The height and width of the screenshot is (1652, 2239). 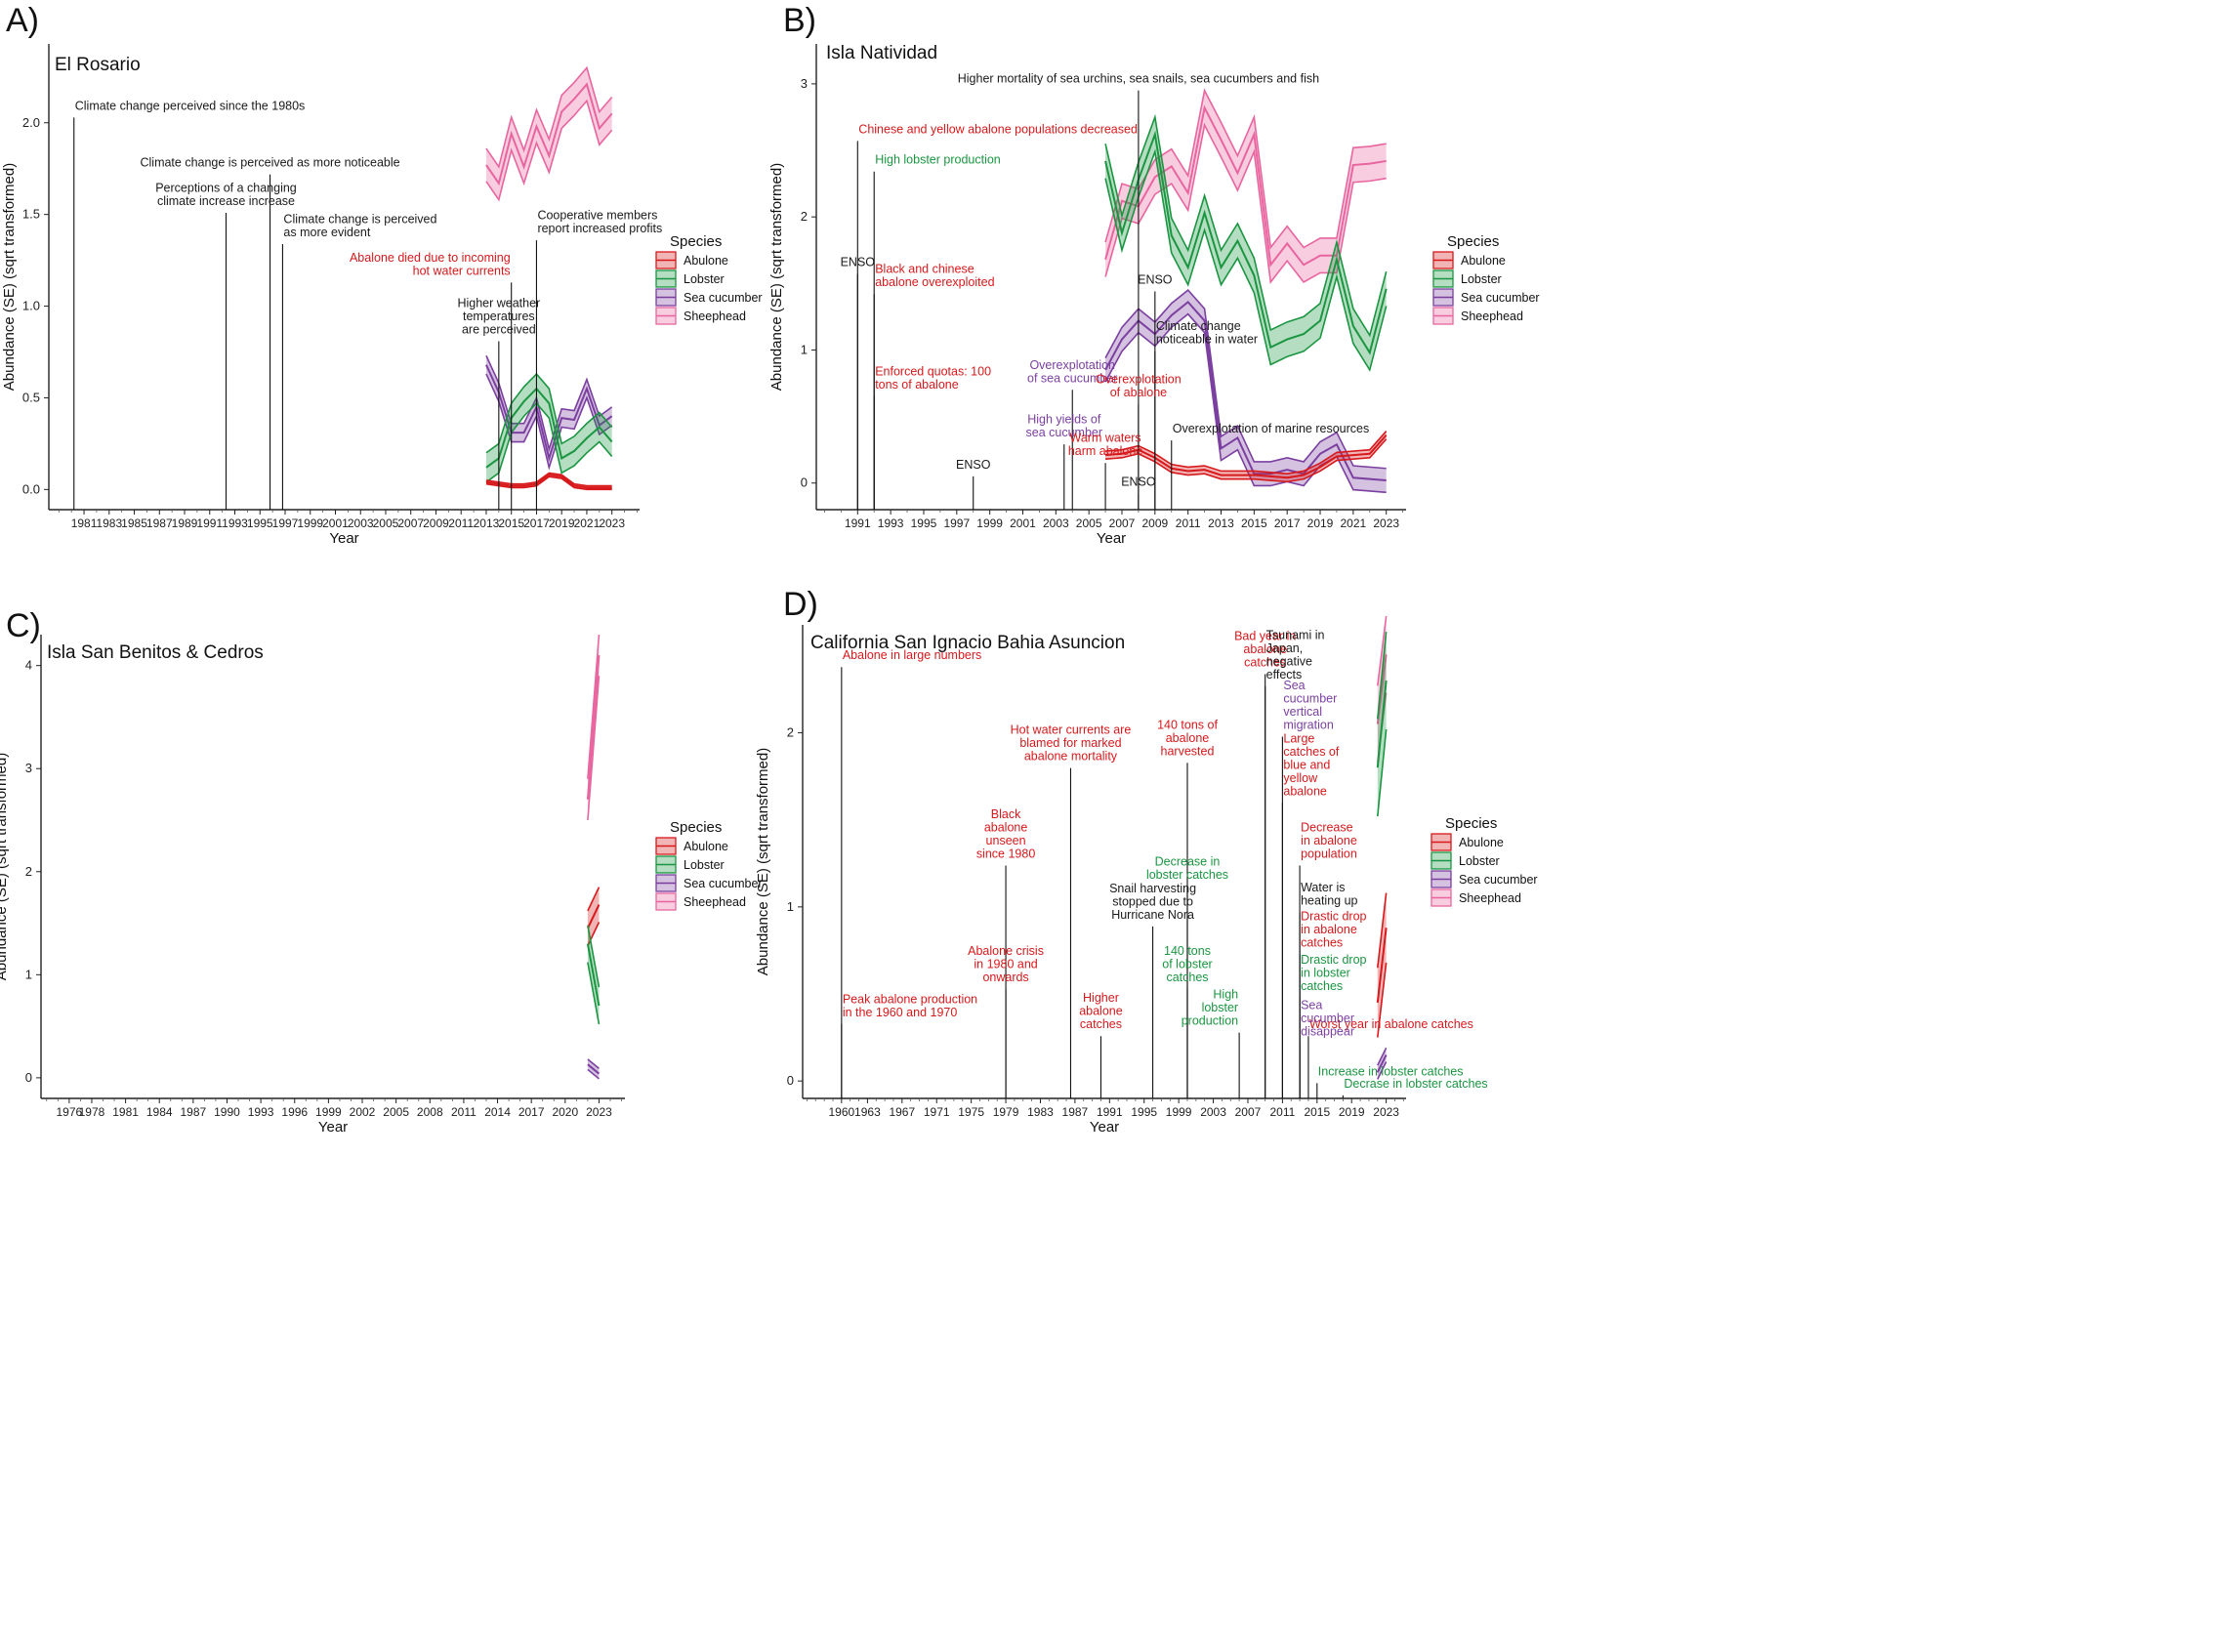 What do you see at coordinates (1139, 380) in the screenshot?
I see `annotation-text: Overexplotation` at bounding box center [1139, 380].